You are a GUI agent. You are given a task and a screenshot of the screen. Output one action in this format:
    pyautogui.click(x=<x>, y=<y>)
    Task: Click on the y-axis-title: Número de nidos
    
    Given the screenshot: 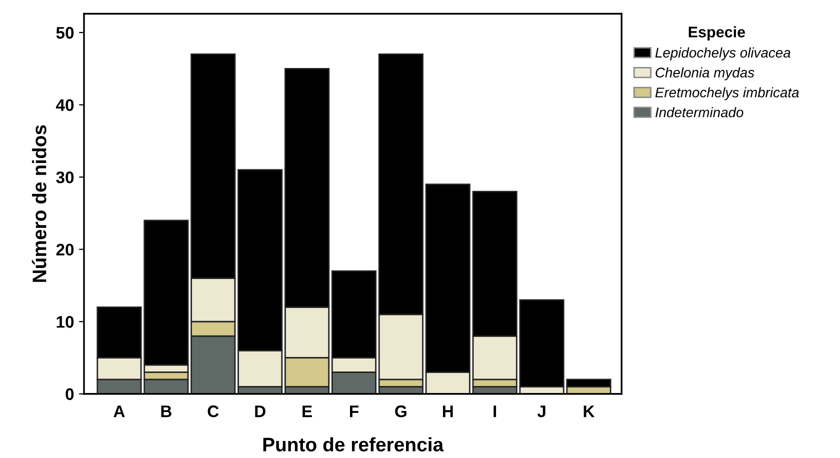 What is the action you would take?
    pyautogui.click(x=39, y=203)
    